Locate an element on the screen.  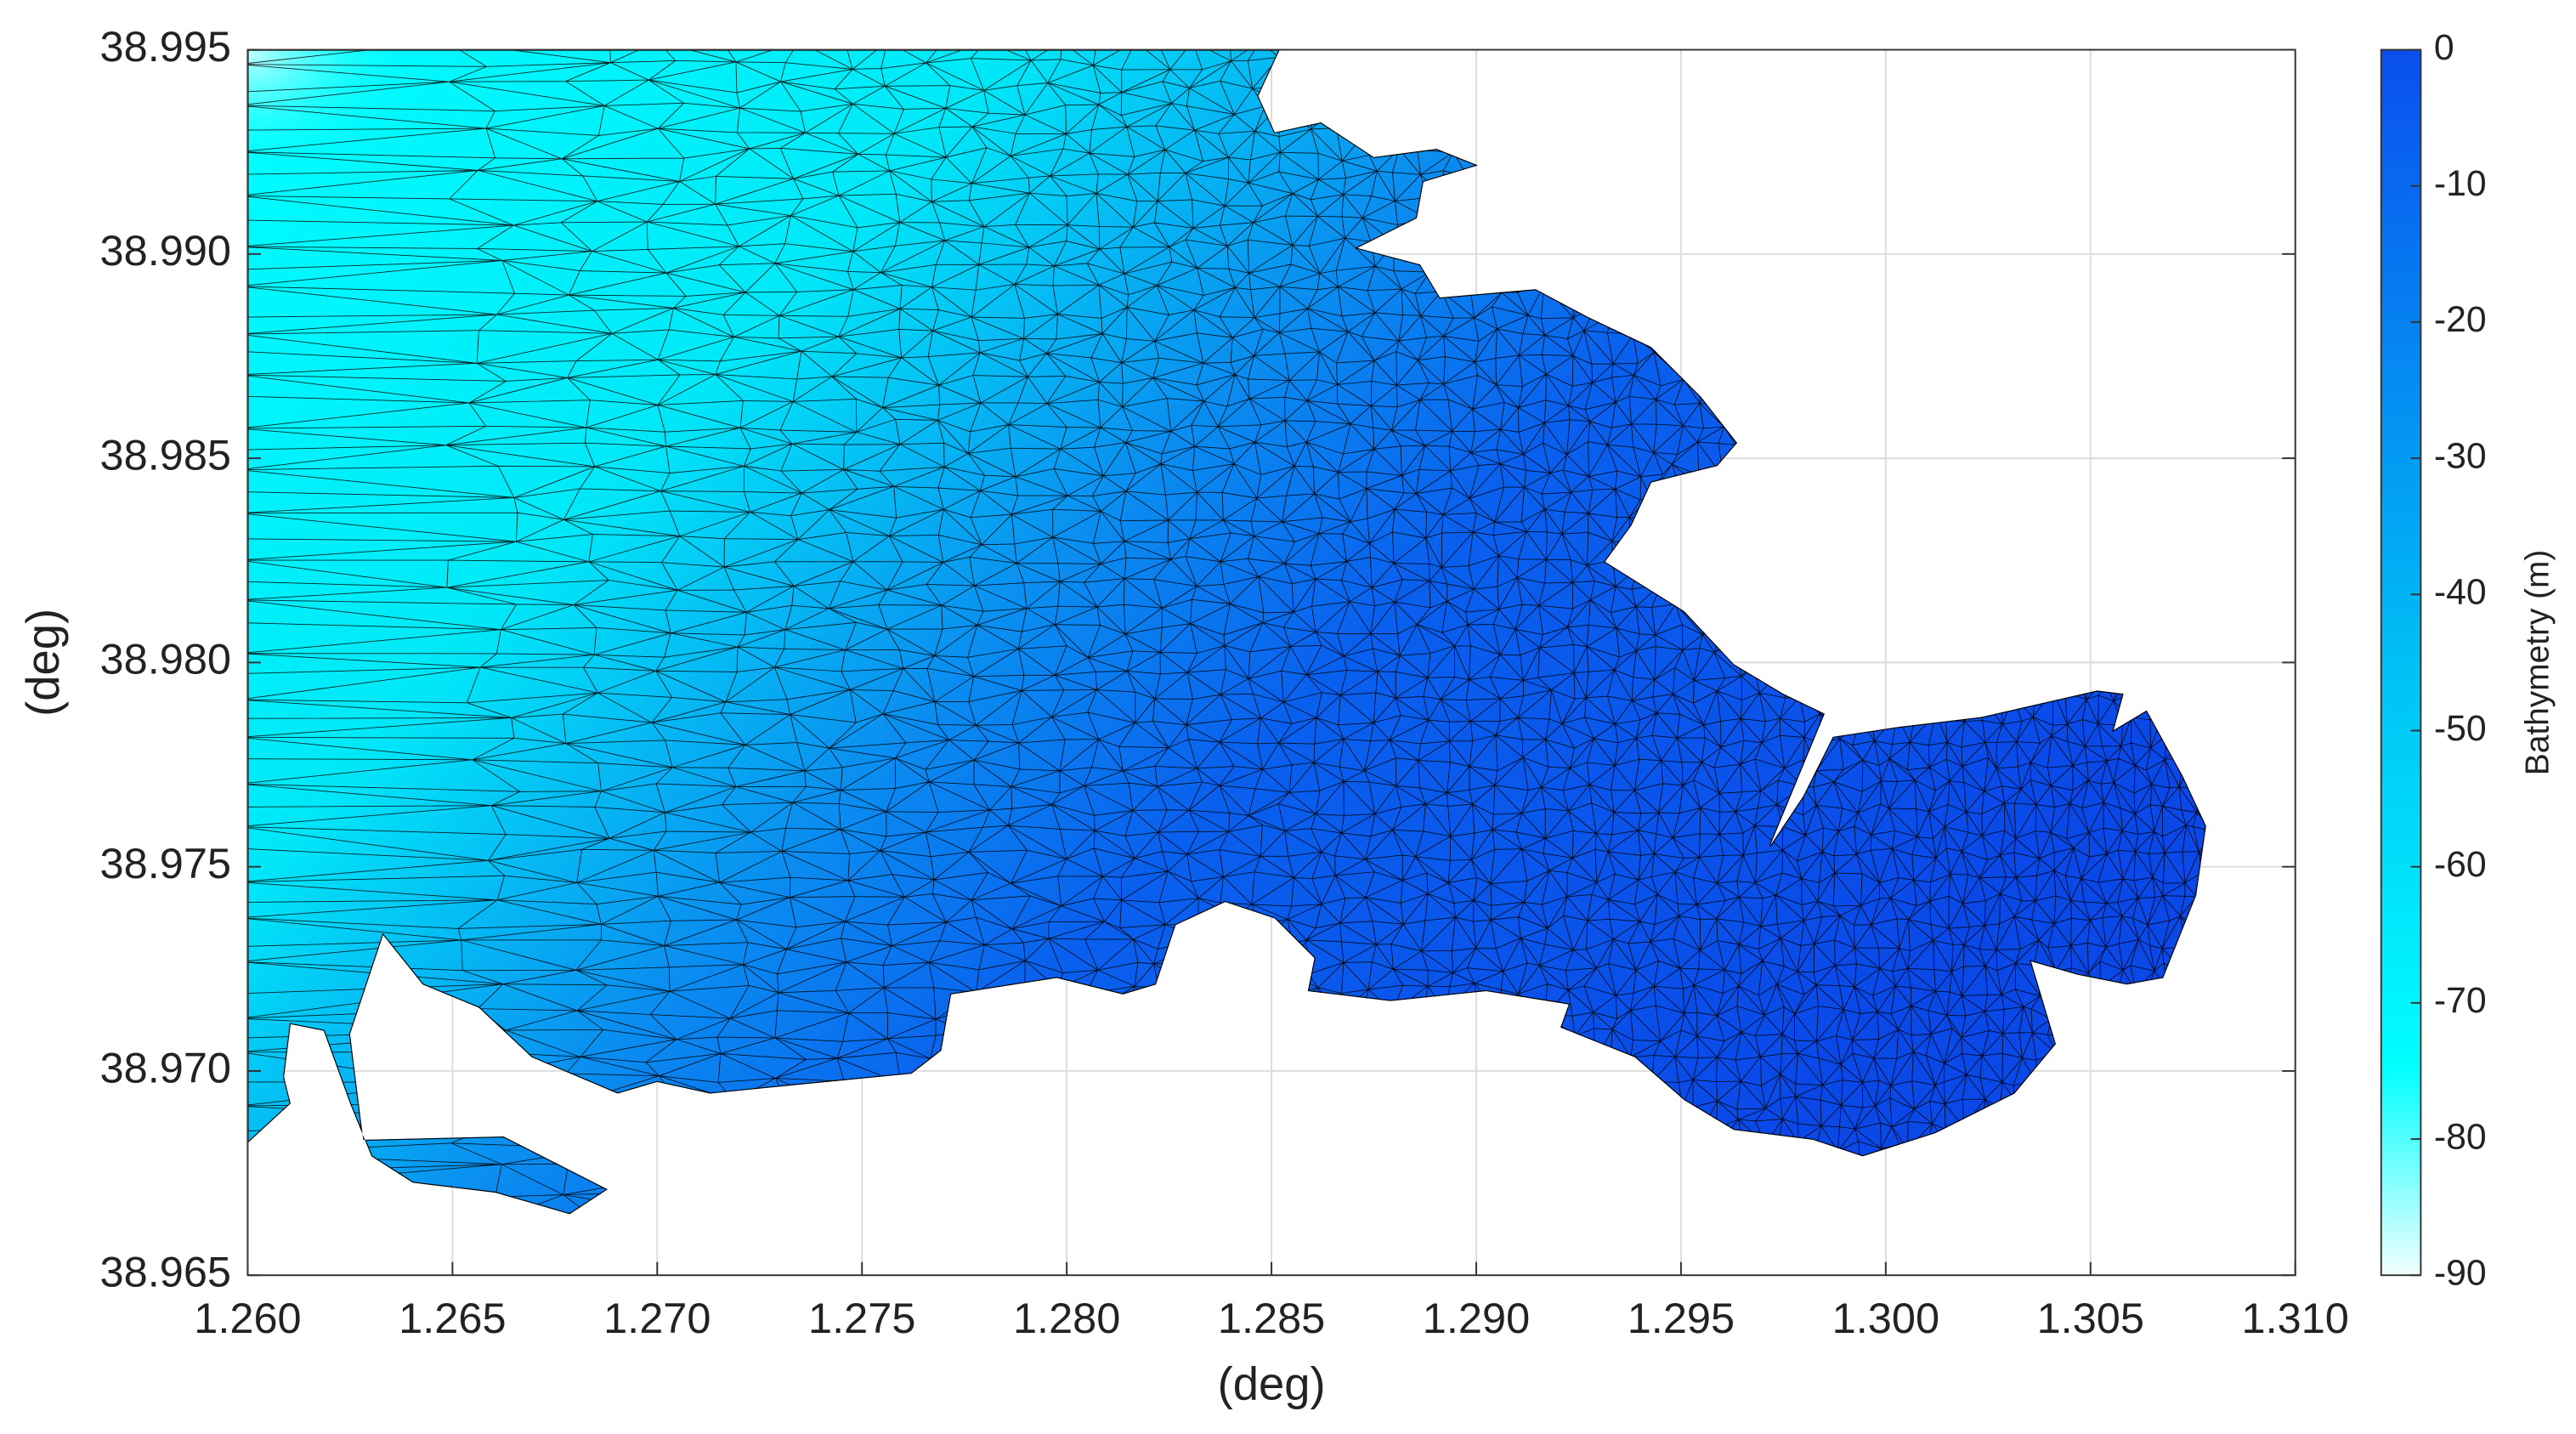
colorbar-tick-label: -90 is located at coordinates (2460, 1273).